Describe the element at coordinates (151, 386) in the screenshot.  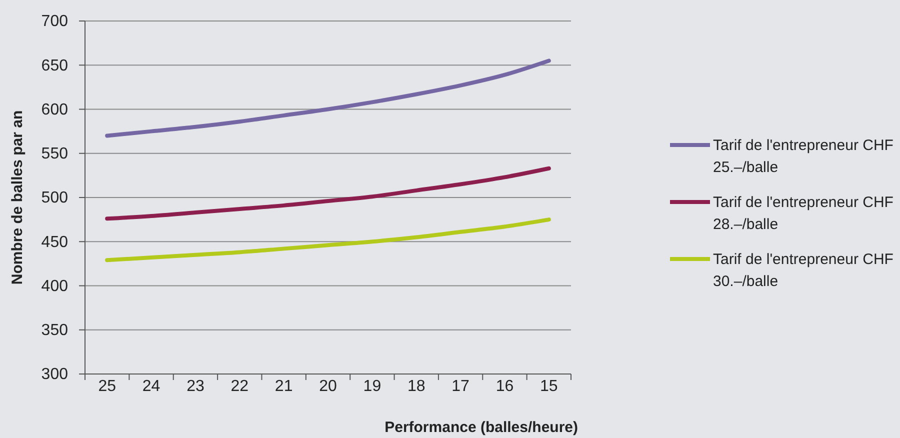
I see `x-tick-label: 24` at that location.